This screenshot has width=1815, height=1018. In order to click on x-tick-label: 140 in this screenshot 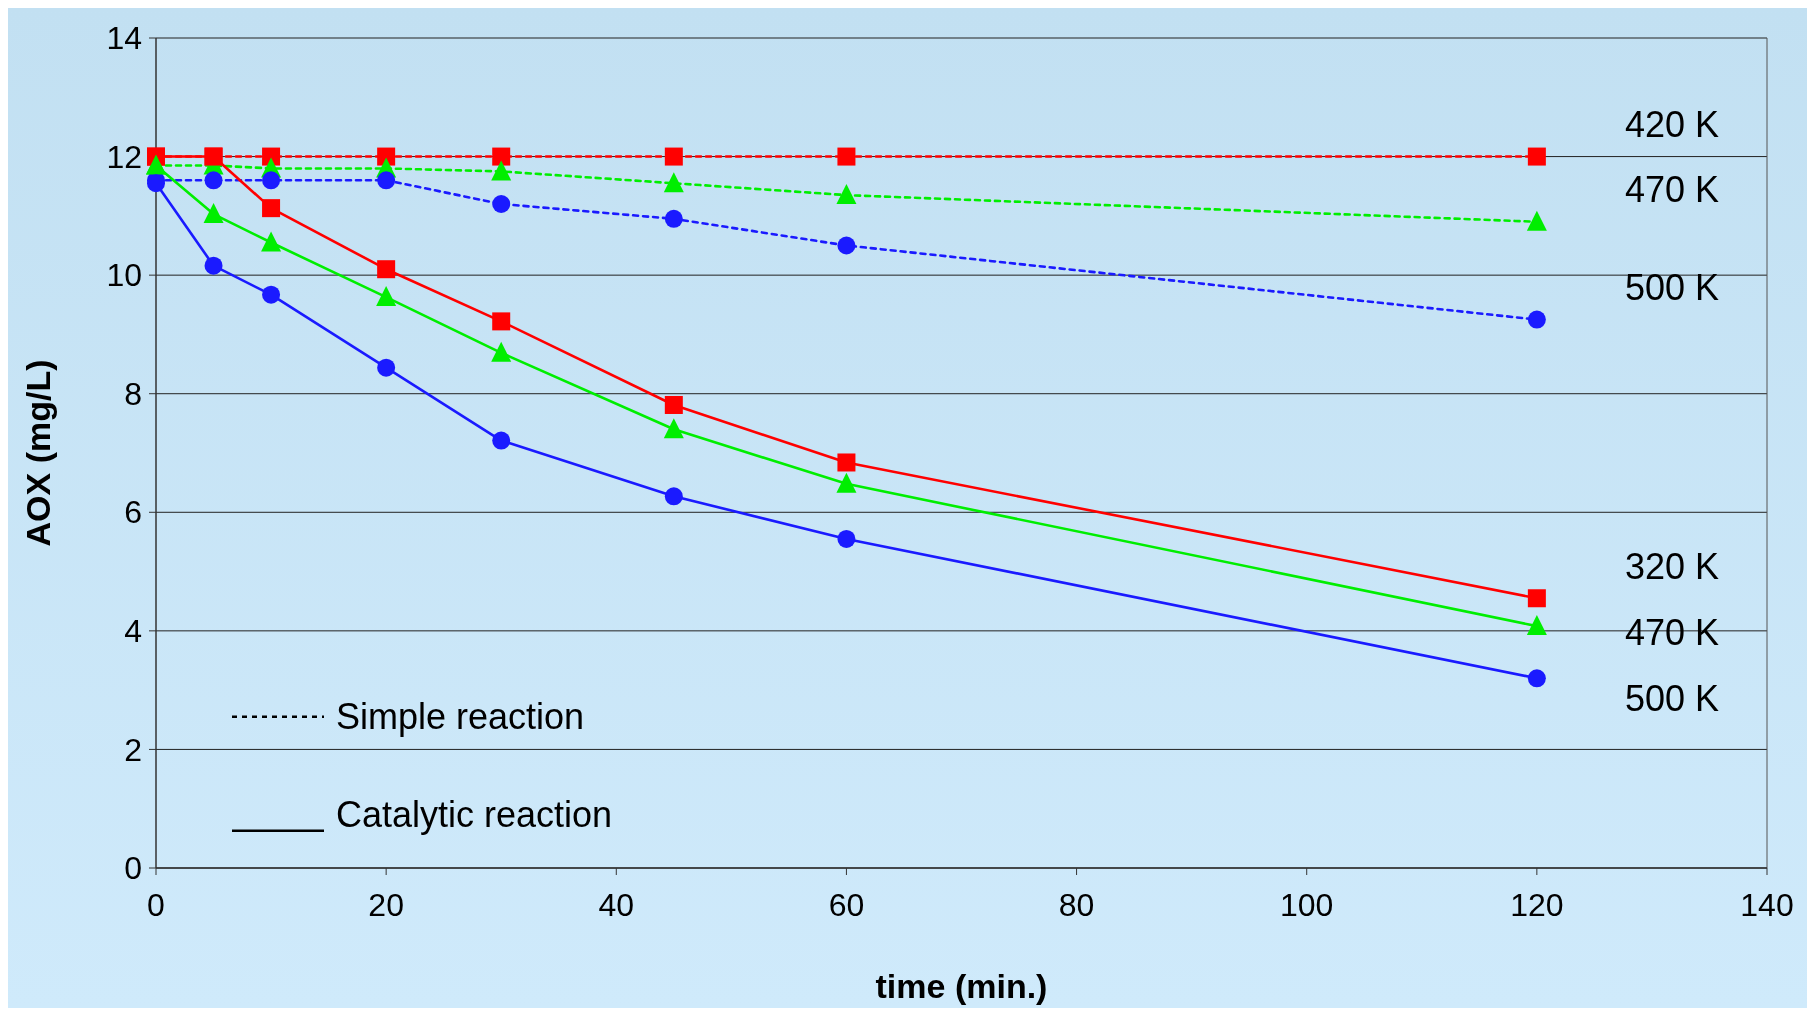, I will do `click(1767, 905)`.